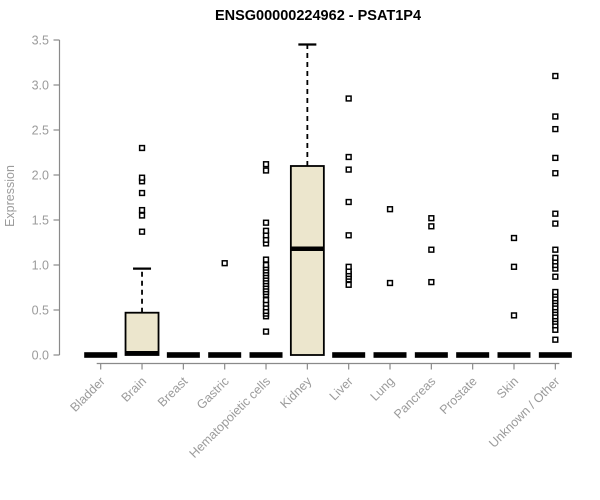  I want to click on collapsed-box-bladder, so click(101, 355).